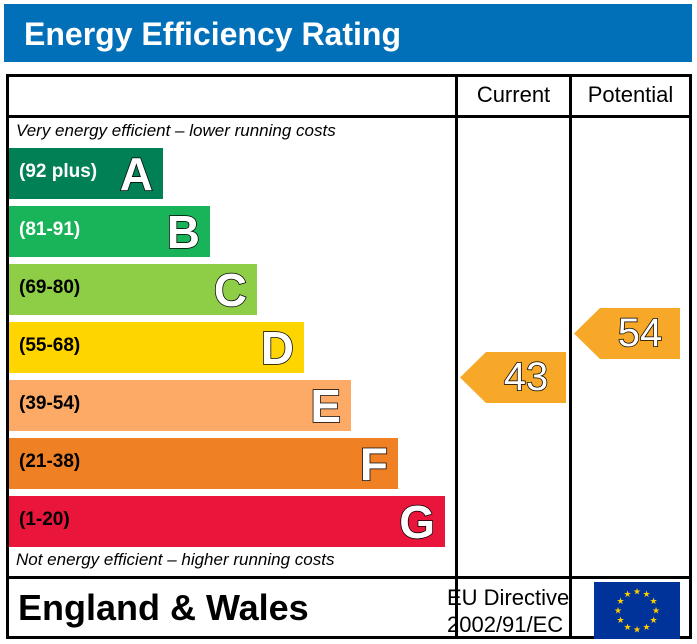 The image size is (697, 644). What do you see at coordinates (326, 406) in the screenshot?
I see `band-letter: E` at bounding box center [326, 406].